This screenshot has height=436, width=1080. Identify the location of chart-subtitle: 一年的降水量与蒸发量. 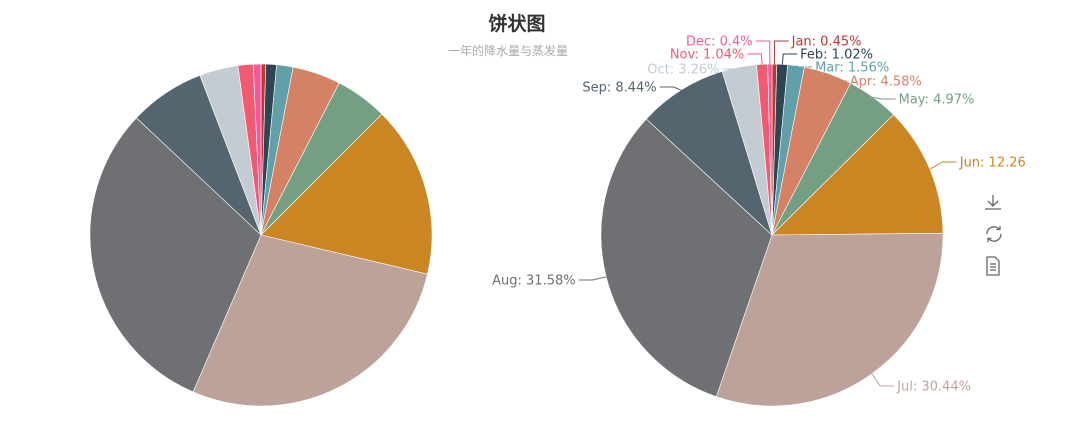
(508, 51).